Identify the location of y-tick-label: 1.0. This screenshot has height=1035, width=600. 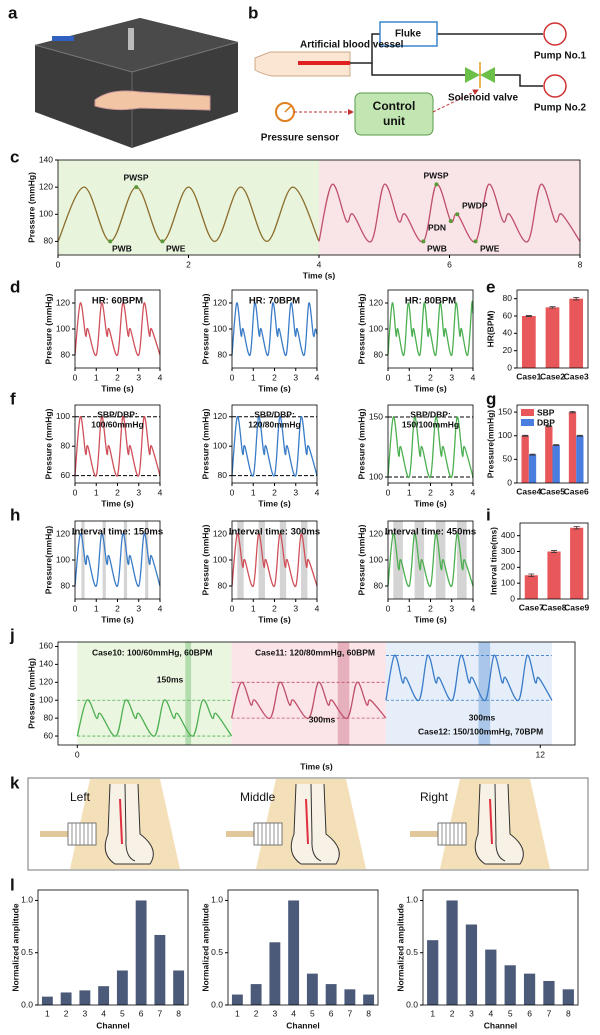
(412, 900).